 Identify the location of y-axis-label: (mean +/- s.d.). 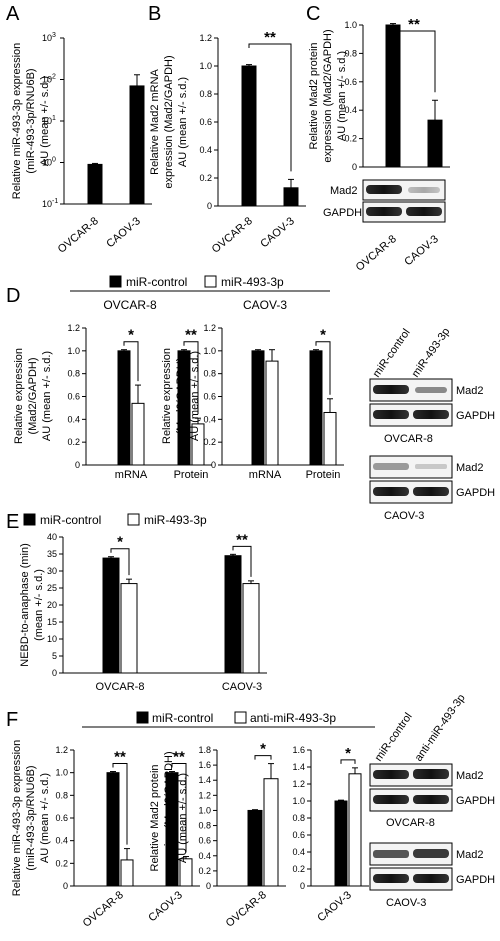
(39, 605).